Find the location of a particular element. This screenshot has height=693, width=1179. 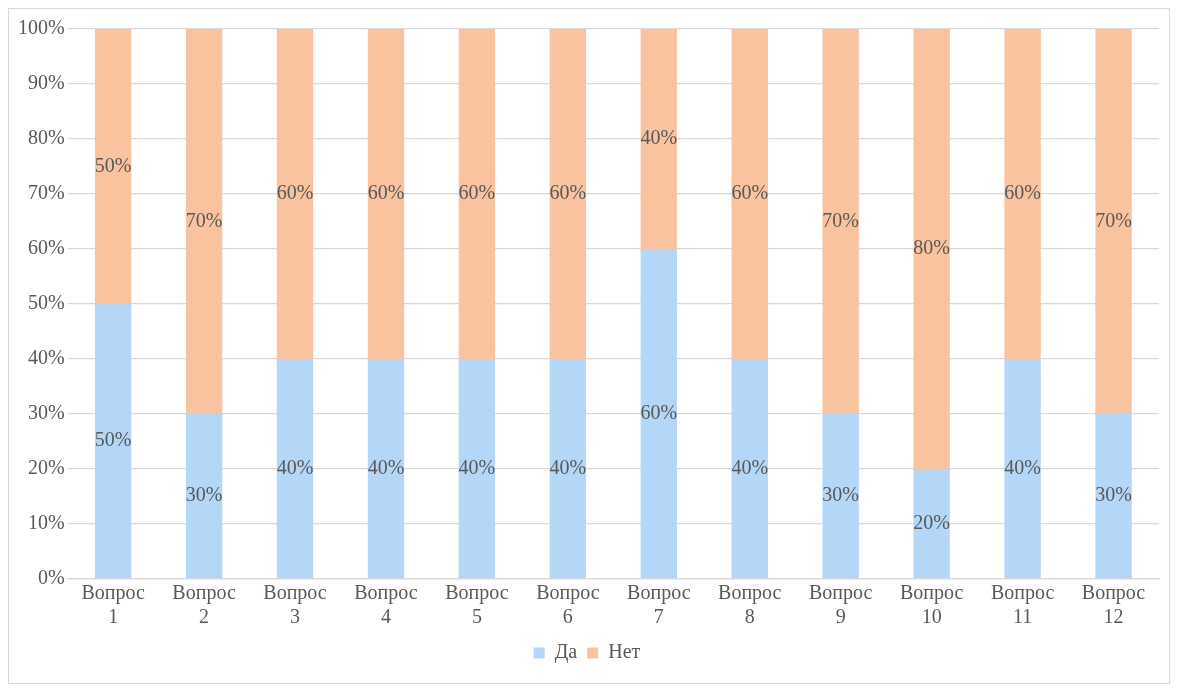

x-tick-label: Вопрос 12 is located at coordinates (1113, 604).